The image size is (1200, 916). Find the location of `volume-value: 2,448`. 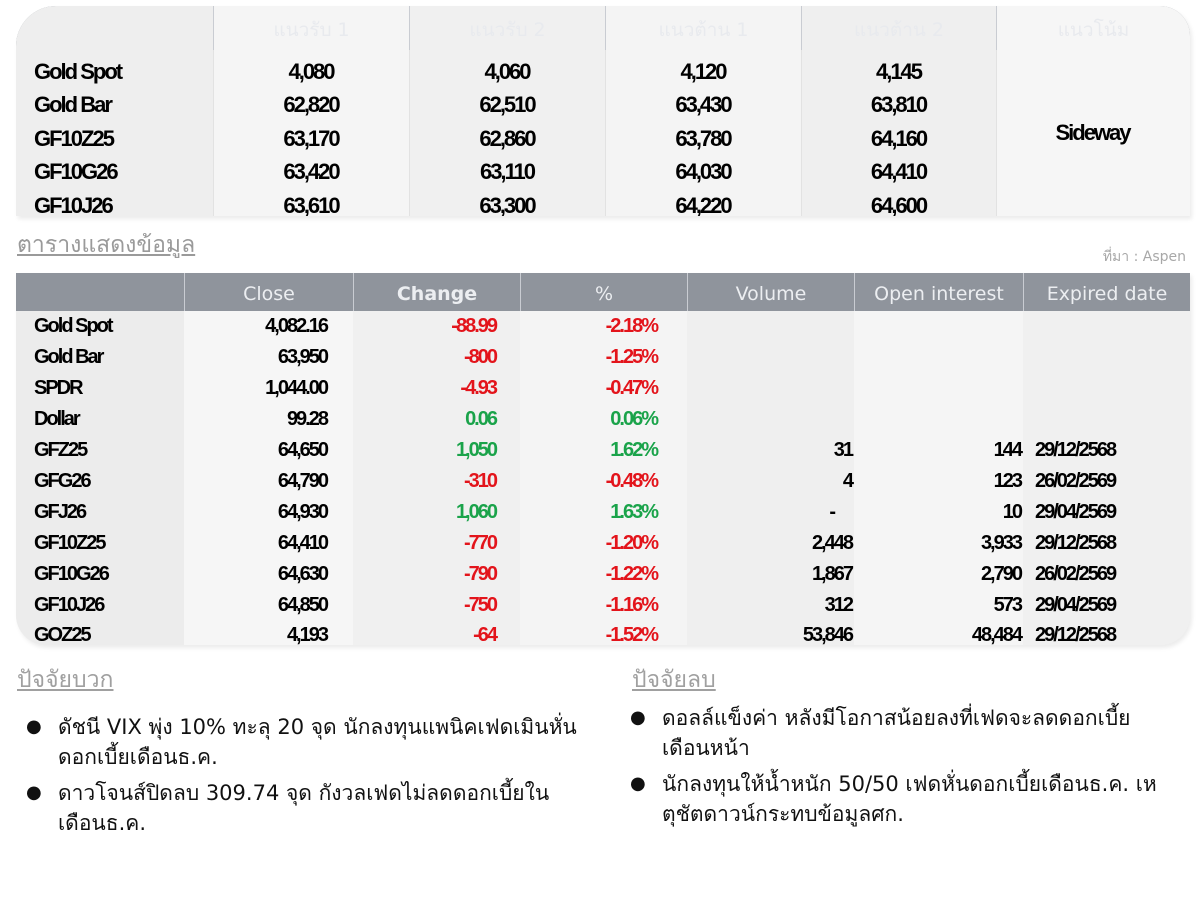

volume-value: 2,448 is located at coordinates (832, 543).